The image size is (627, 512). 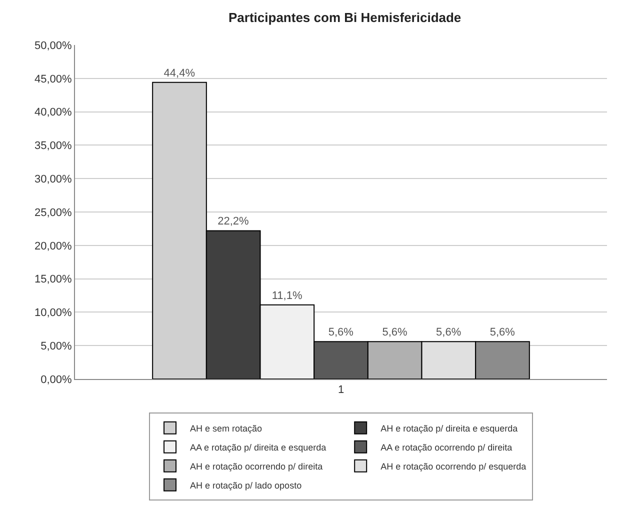 What do you see at coordinates (53, 112) in the screenshot?
I see `y-tick-label: 40,00%` at bounding box center [53, 112].